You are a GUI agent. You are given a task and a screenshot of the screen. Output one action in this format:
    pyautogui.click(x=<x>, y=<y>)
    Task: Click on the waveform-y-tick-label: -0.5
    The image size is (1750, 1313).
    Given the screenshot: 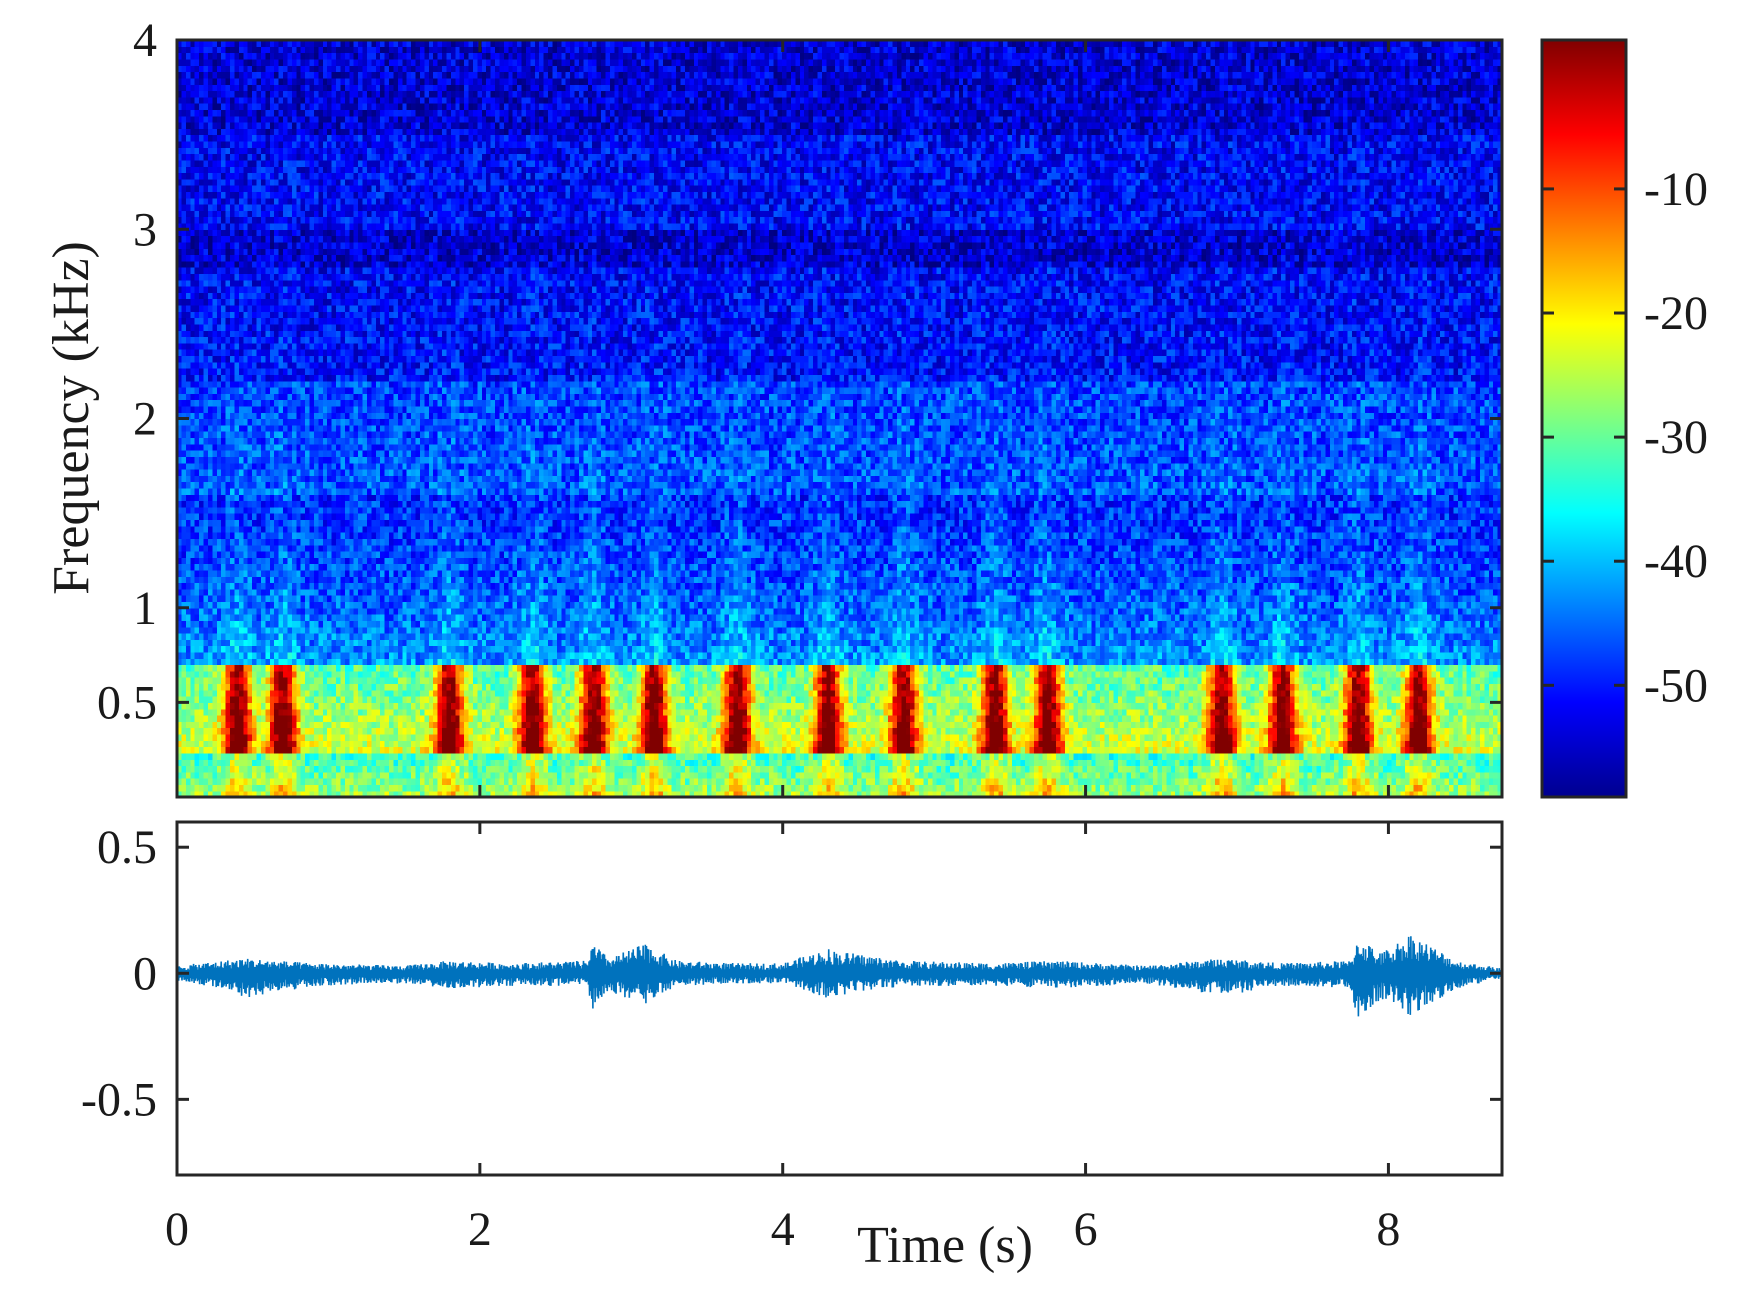 What is the action you would take?
    pyautogui.click(x=119, y=1099)
    